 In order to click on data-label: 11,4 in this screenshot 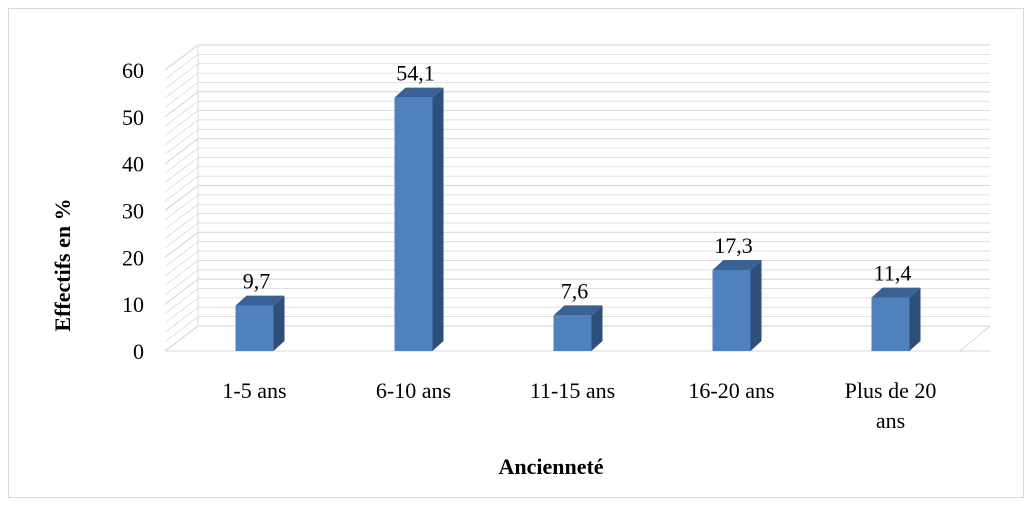, I will do `click(893, 273)`.